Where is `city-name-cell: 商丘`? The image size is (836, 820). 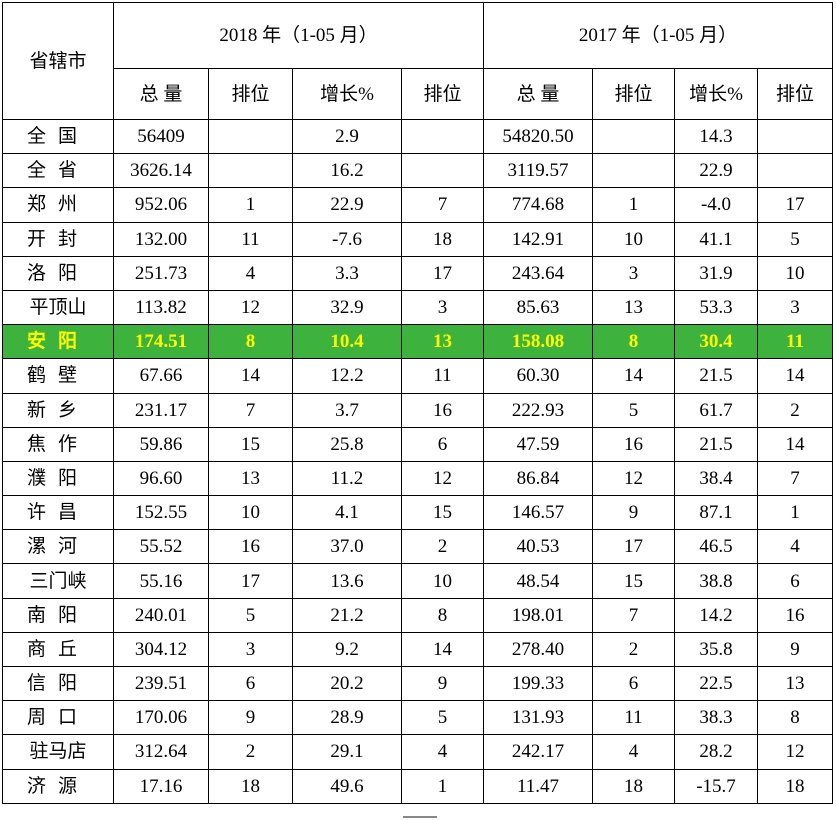
city-name-cell: 商丘 is located at coordinates (58, 649).